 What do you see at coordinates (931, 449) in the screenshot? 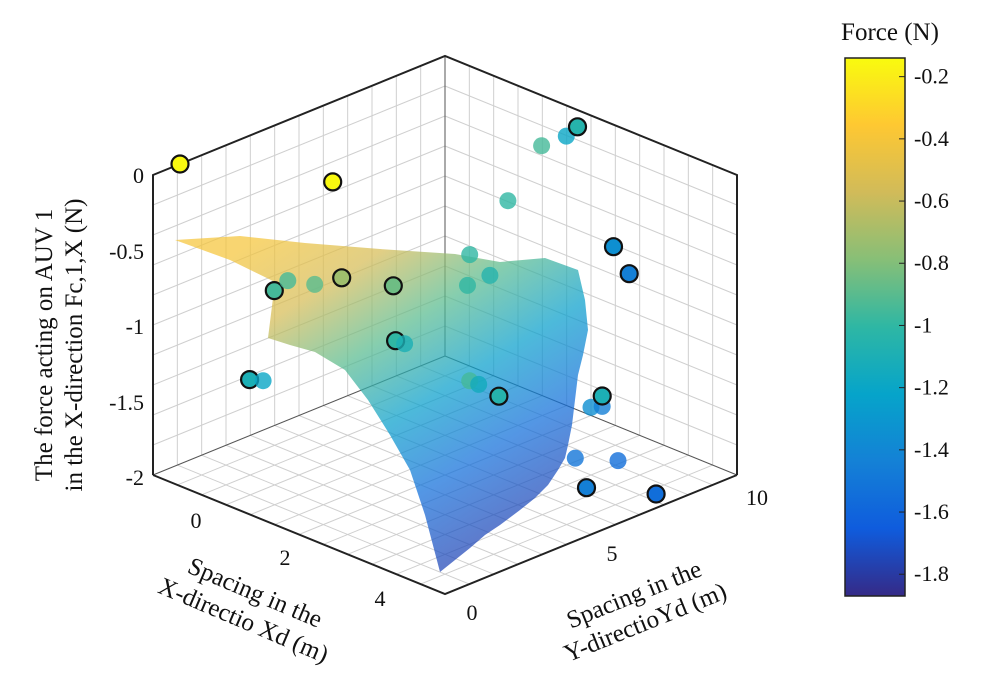
I see `colorbar-tick-label: -1.4` at bounding box center [931, 449].